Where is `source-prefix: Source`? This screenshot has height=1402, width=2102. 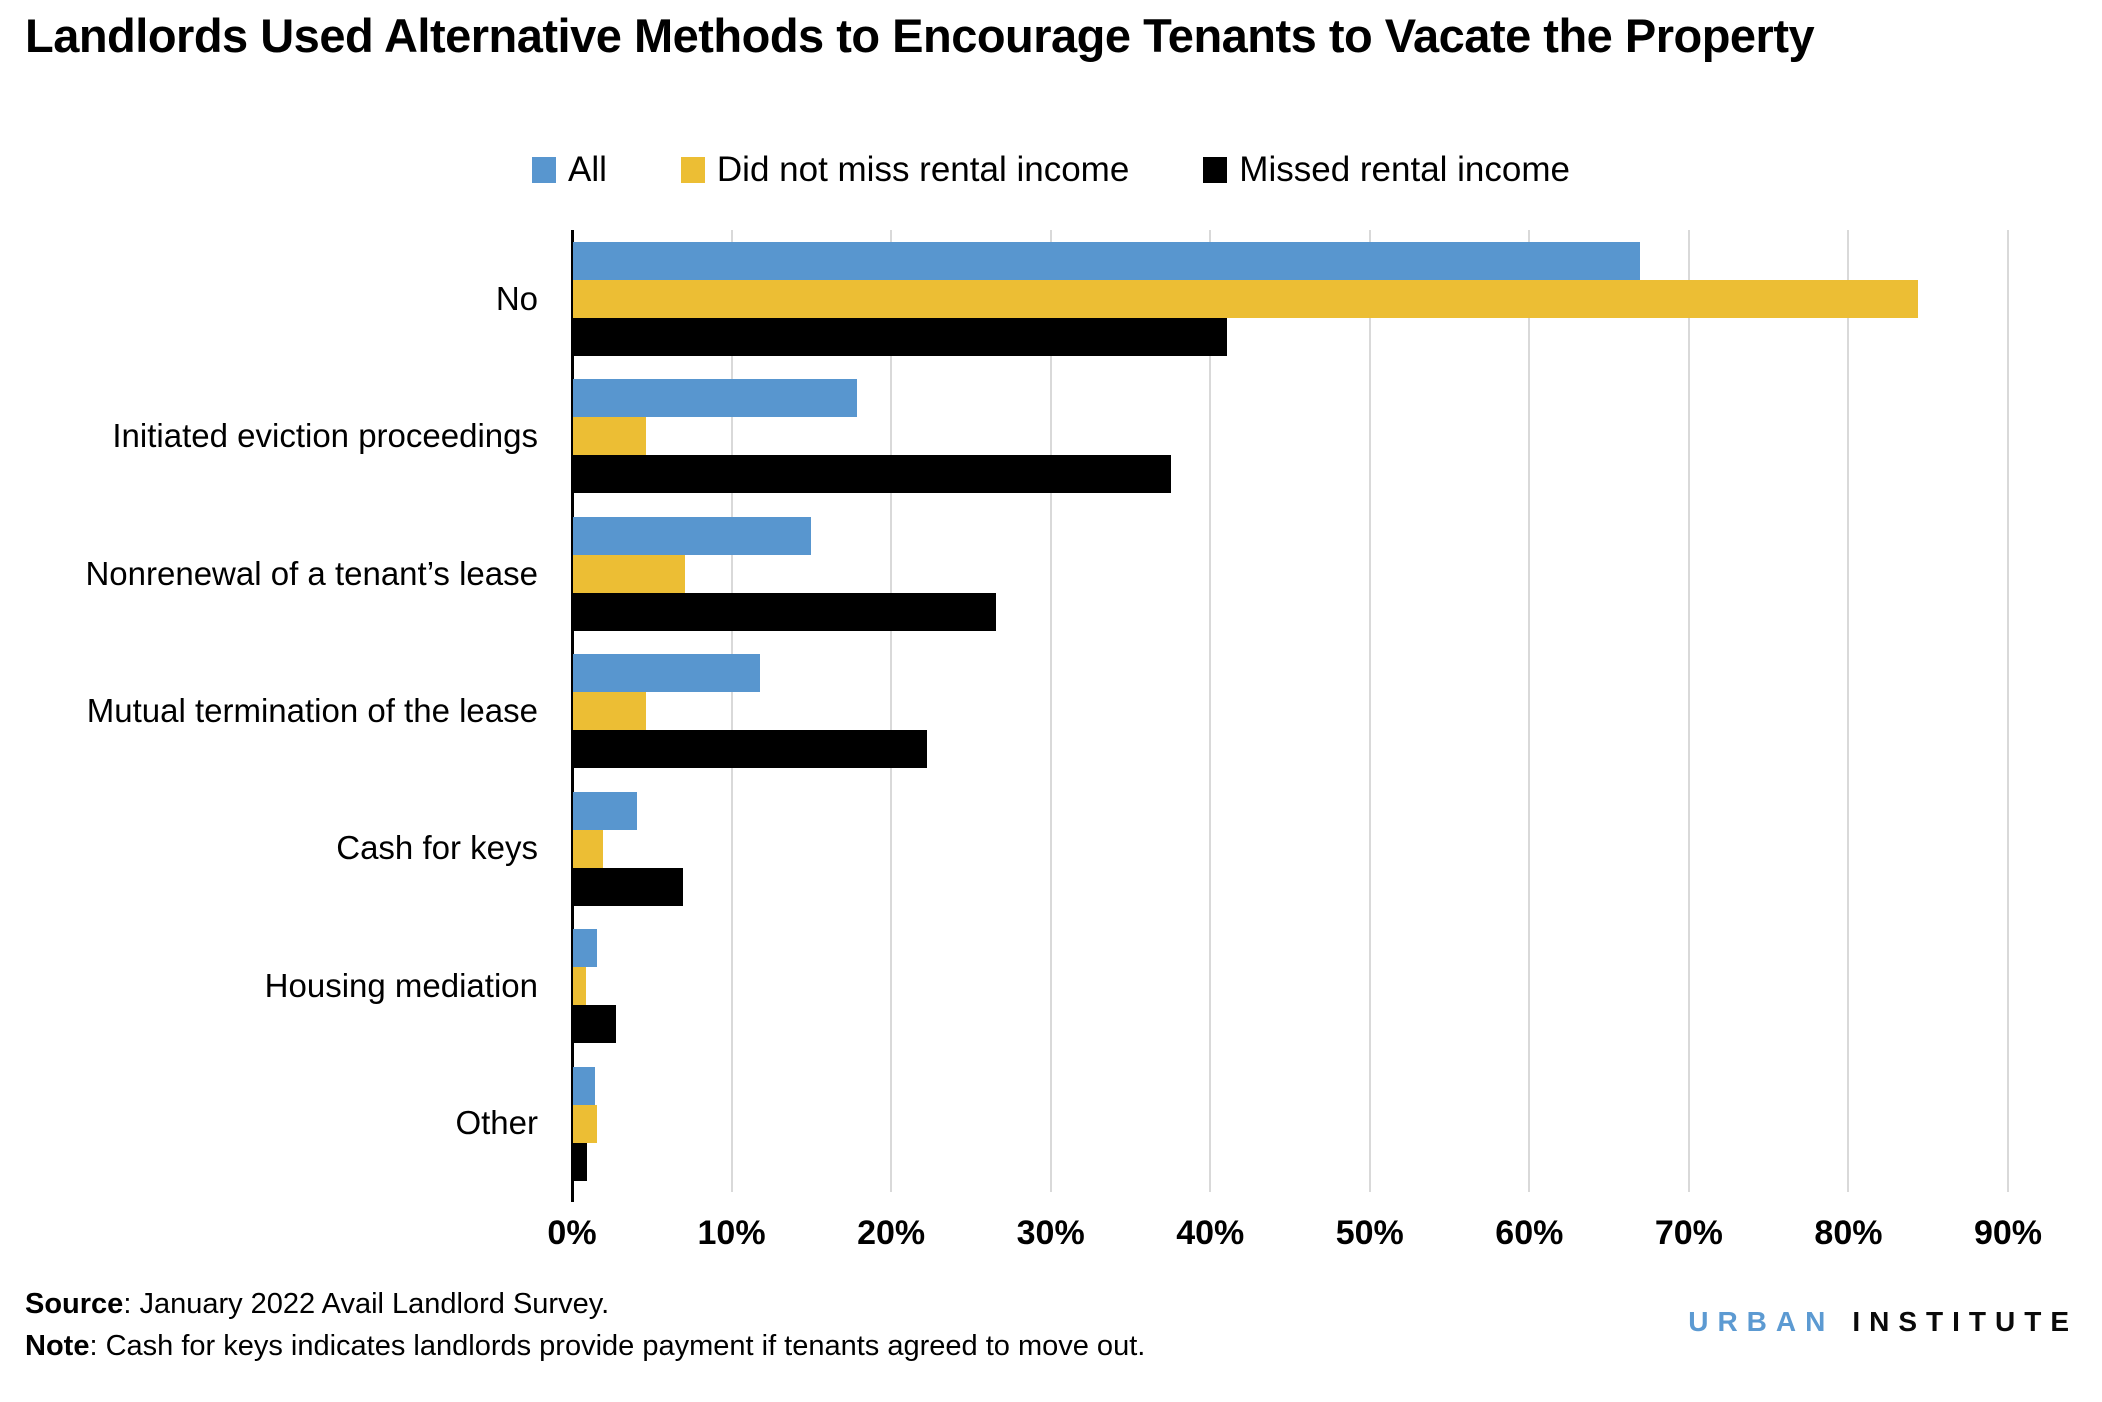 source-prefix: Source is located at coordinates (74, 1304).